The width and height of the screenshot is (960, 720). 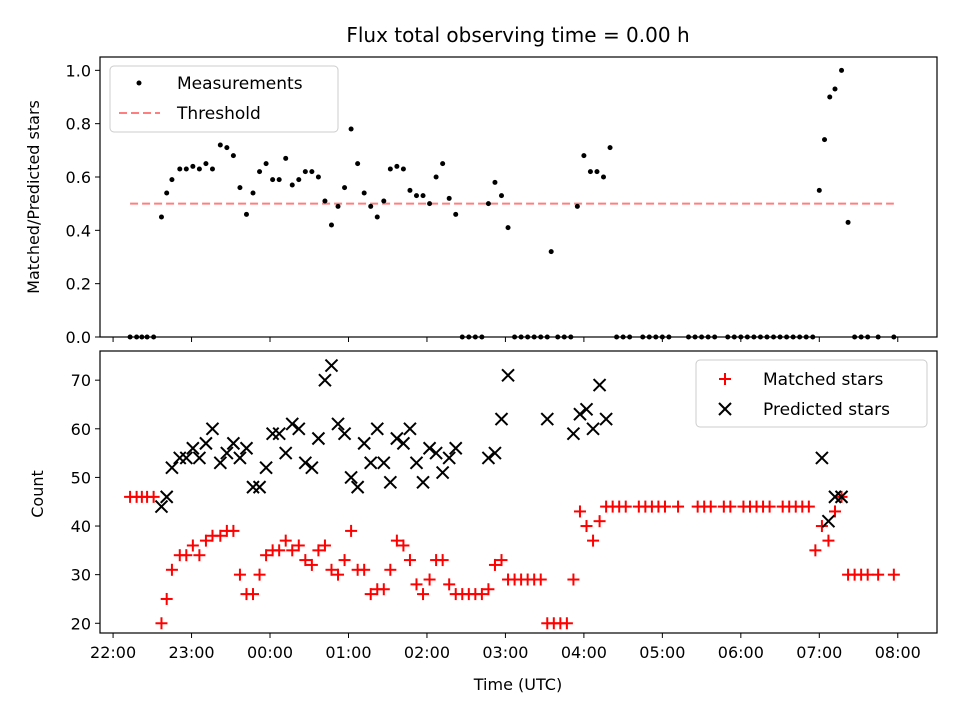 What do you see at coordinates (819, 652) in the screenshot?
I see `x-tick-label: 07:00` at bounding box center [819, 652].